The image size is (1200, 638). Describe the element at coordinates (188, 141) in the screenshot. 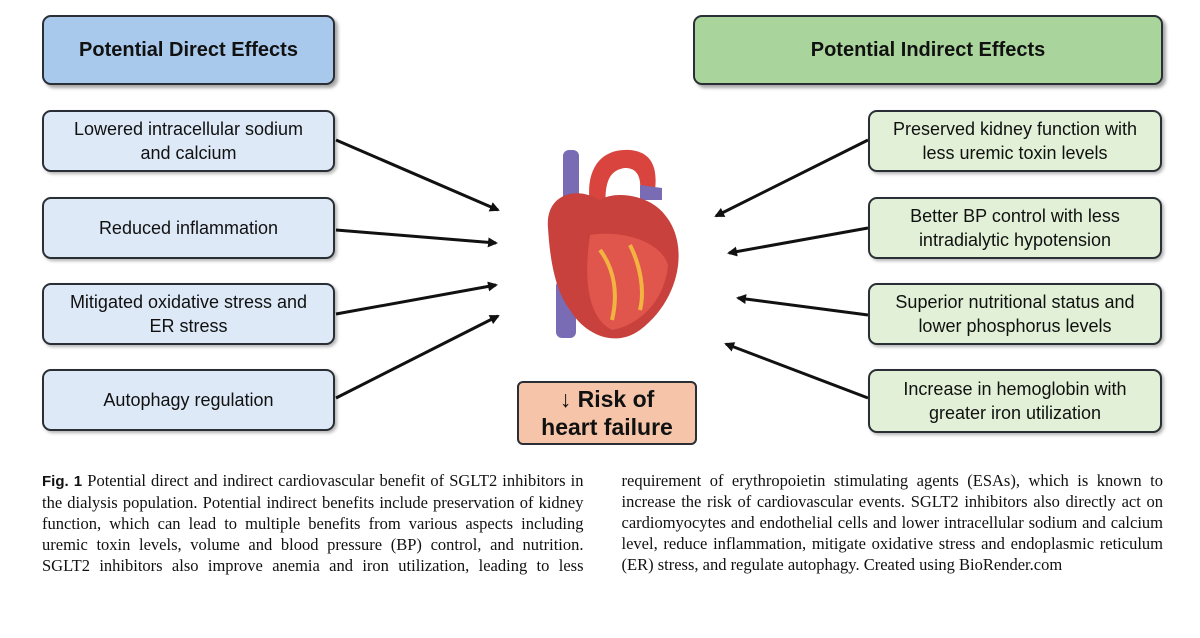

I see `direct-item: Lowered intracellular sodium and calcium` at that location.